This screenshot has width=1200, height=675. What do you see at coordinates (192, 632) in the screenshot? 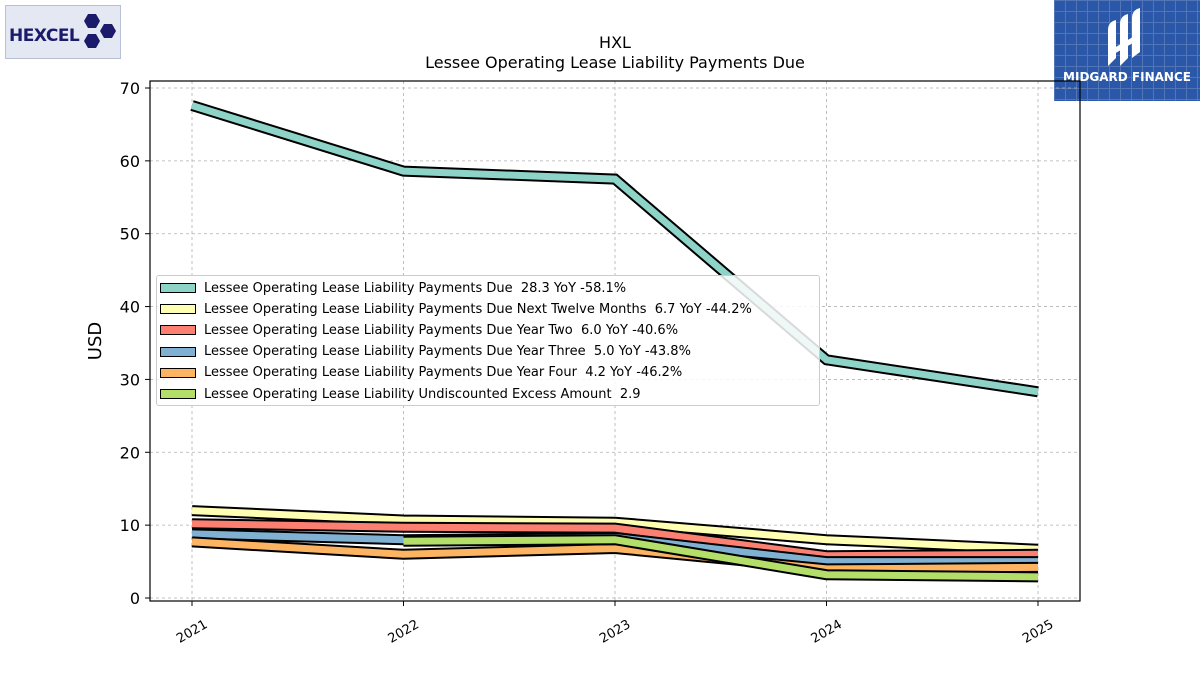
I see `x-tick-label: 2021` at bounding box center [192, 632].